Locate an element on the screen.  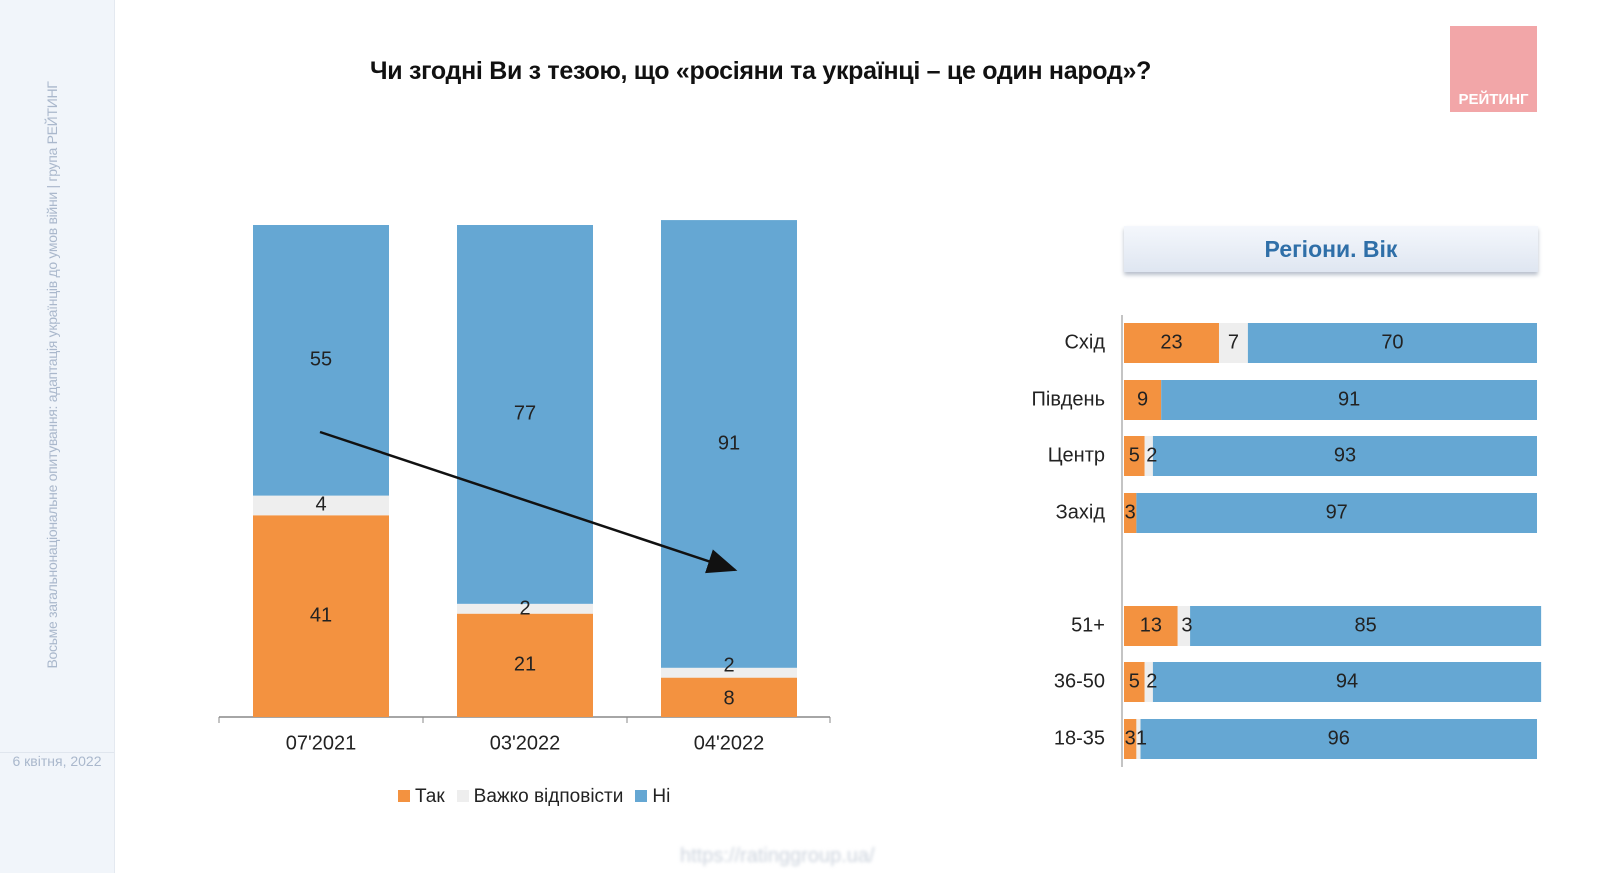
data-label: 41 is located at coordinates (321, 615).